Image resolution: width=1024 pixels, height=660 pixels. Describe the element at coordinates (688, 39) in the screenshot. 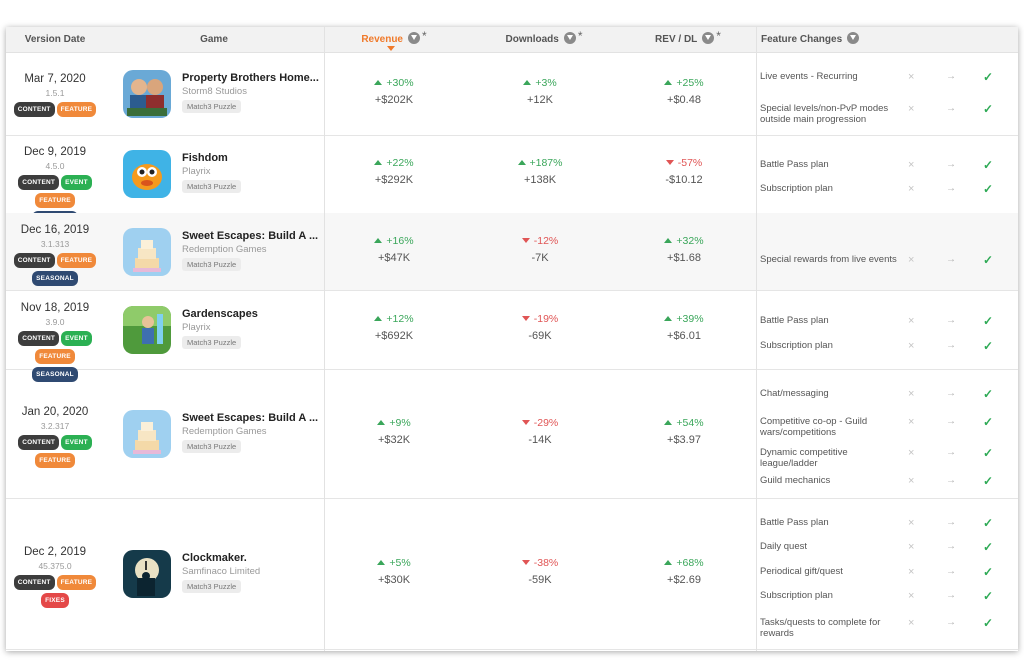

I see `col-rev-dl: REV / DL *` at that location.